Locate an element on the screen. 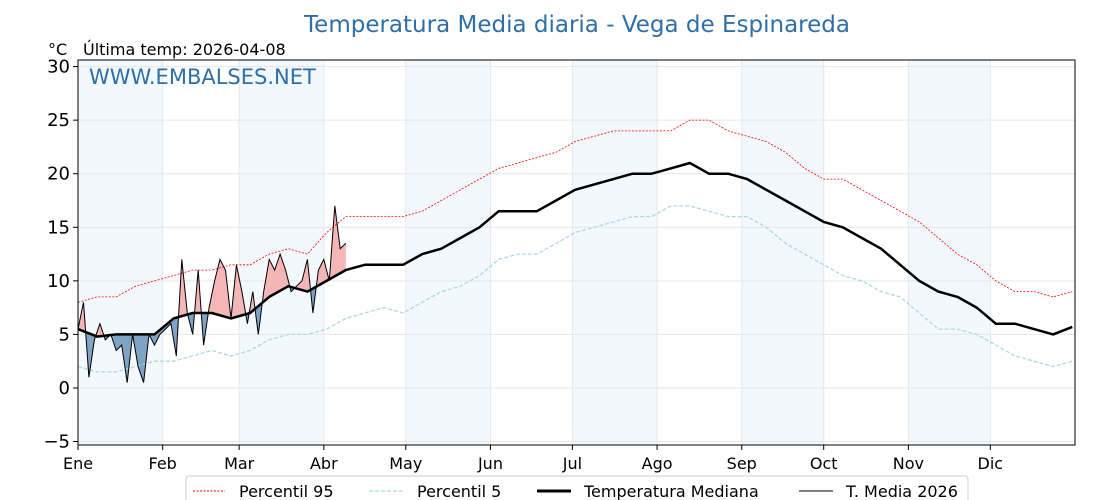 The width and height of the screenshot is (1120, 500). y-tick-label: 15 is located at coordinates (58, 227).